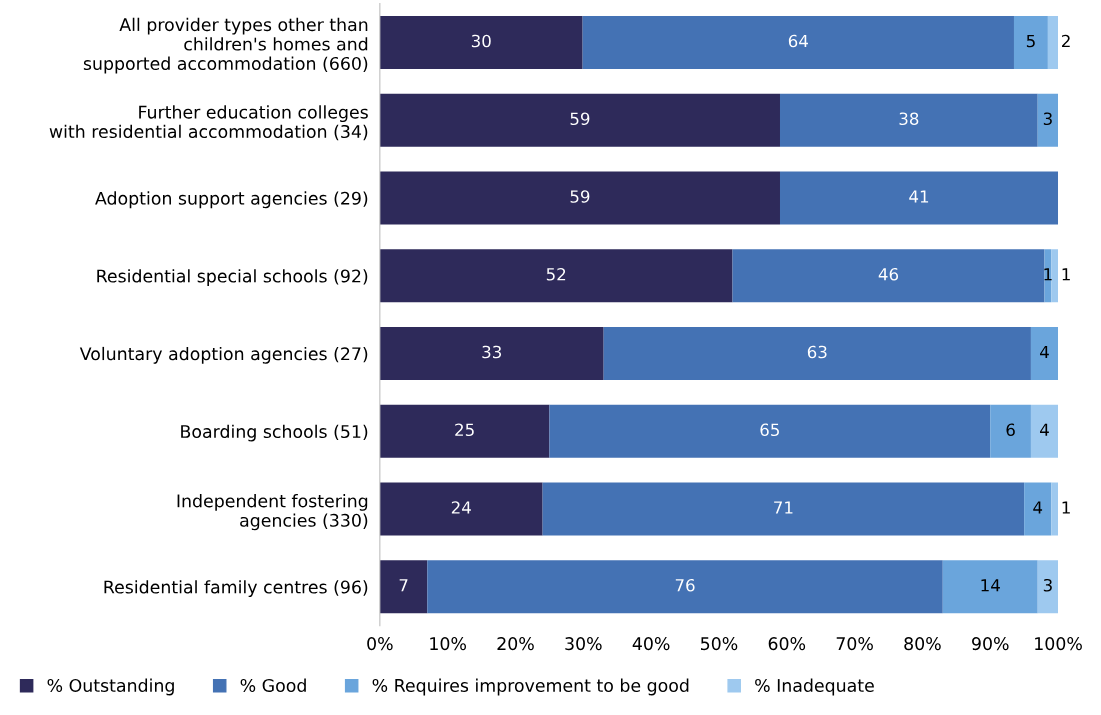  What do you see at coordinates (274, 433) in the screenshot?
I see `y-tick-label: Boarding schools (51)` at bounding box center [274, 433].